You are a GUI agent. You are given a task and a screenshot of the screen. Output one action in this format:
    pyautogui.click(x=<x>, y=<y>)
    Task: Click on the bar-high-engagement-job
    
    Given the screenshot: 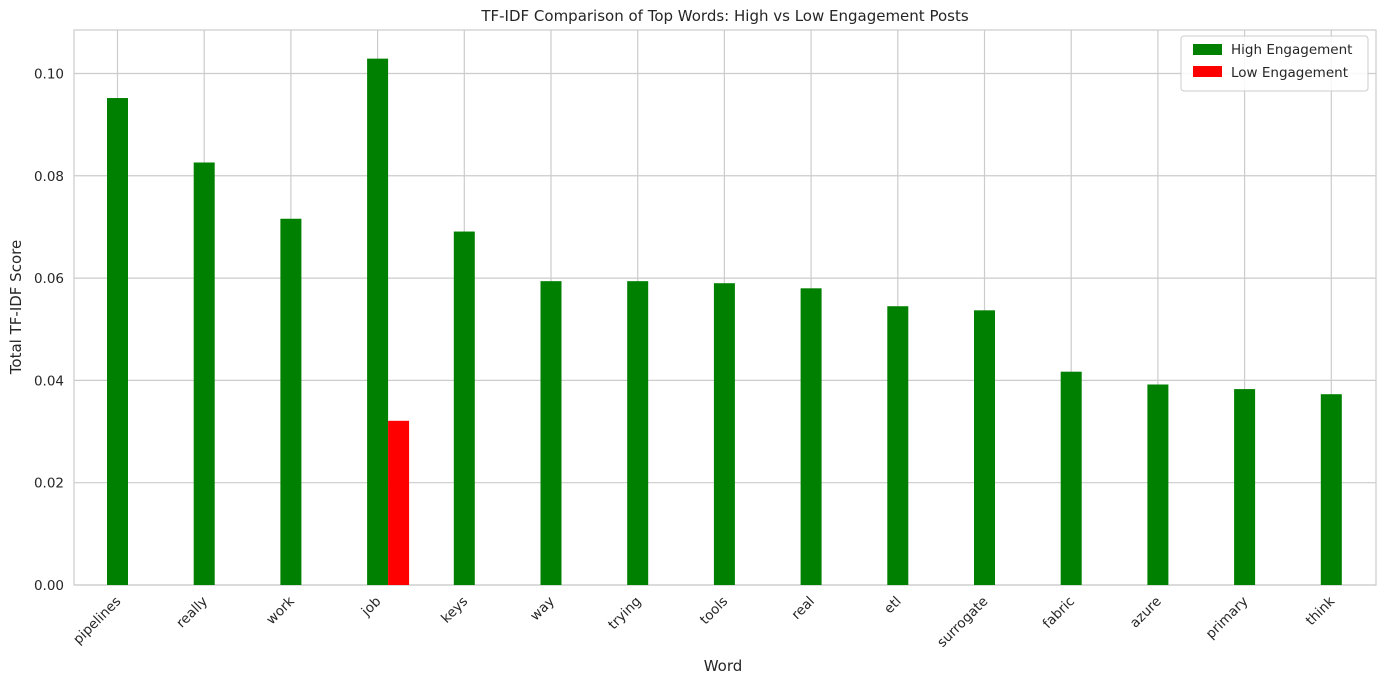 What is the action you would take?
    pyautogui.click(x=378, y=322)
    